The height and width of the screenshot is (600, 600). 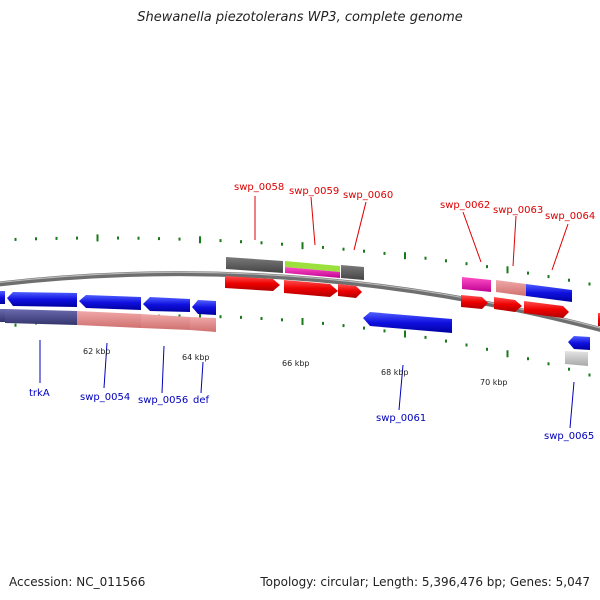 I want to click on gene-label-def: def, so click(x=201, y=400).